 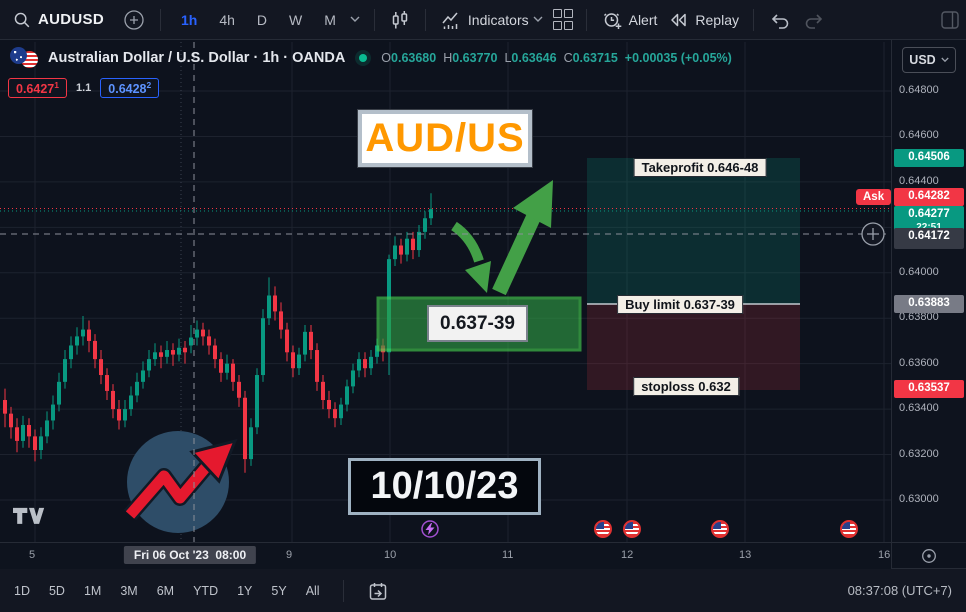 What do you see at coordinates (22, 590) in the screenshot?
I see `range-1d: 1D` at bounding box center [22, 590].